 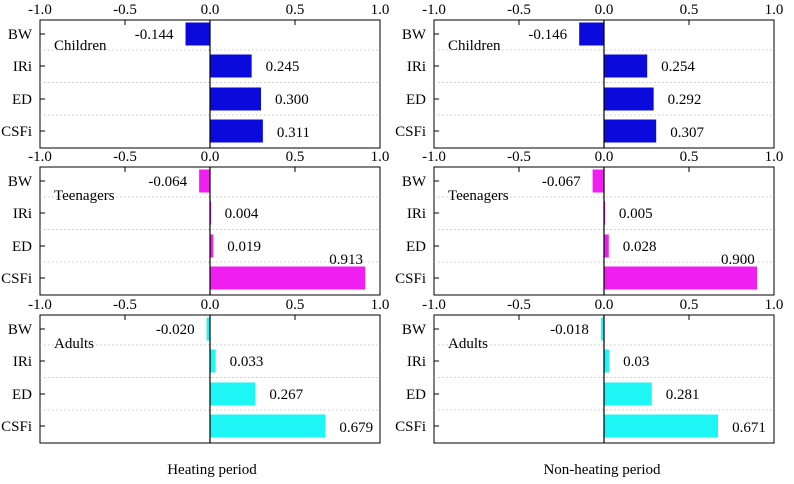 What do you see at coordinates (247, 362) in the screenshot?
I see `value-label: 0.033` at bounding box center [247, 362].